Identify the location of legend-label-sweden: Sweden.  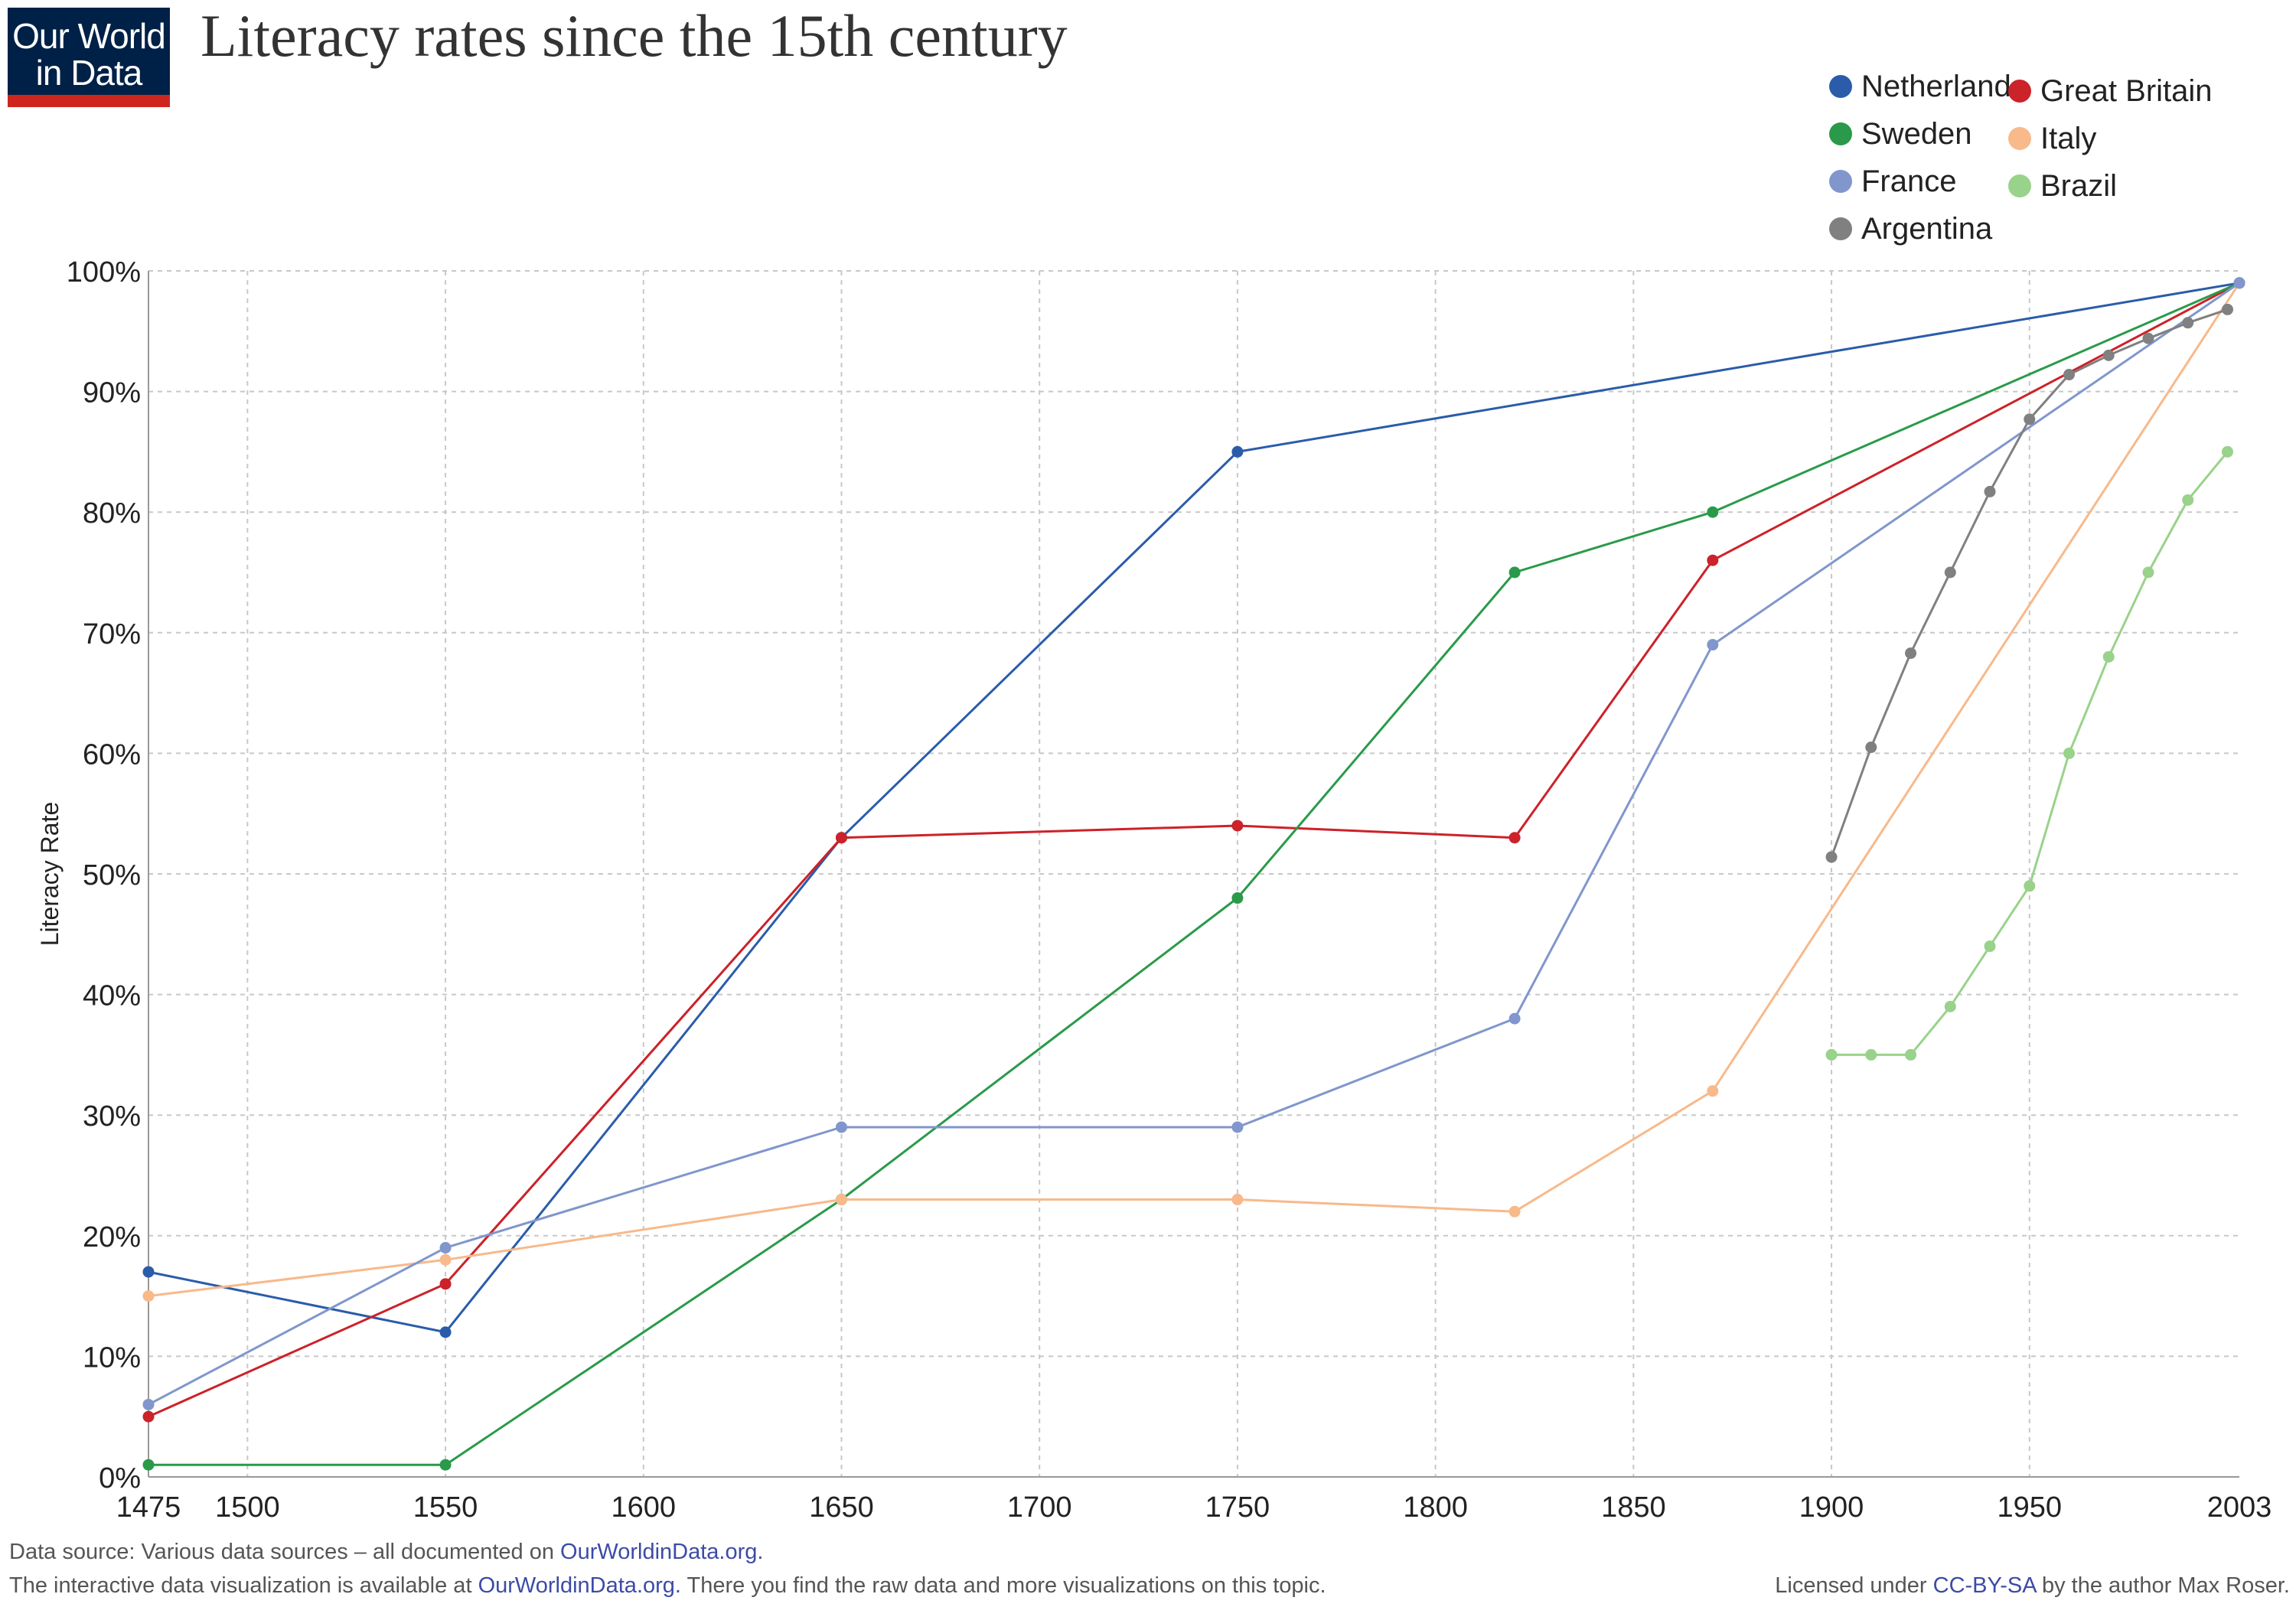
(1916, 133).